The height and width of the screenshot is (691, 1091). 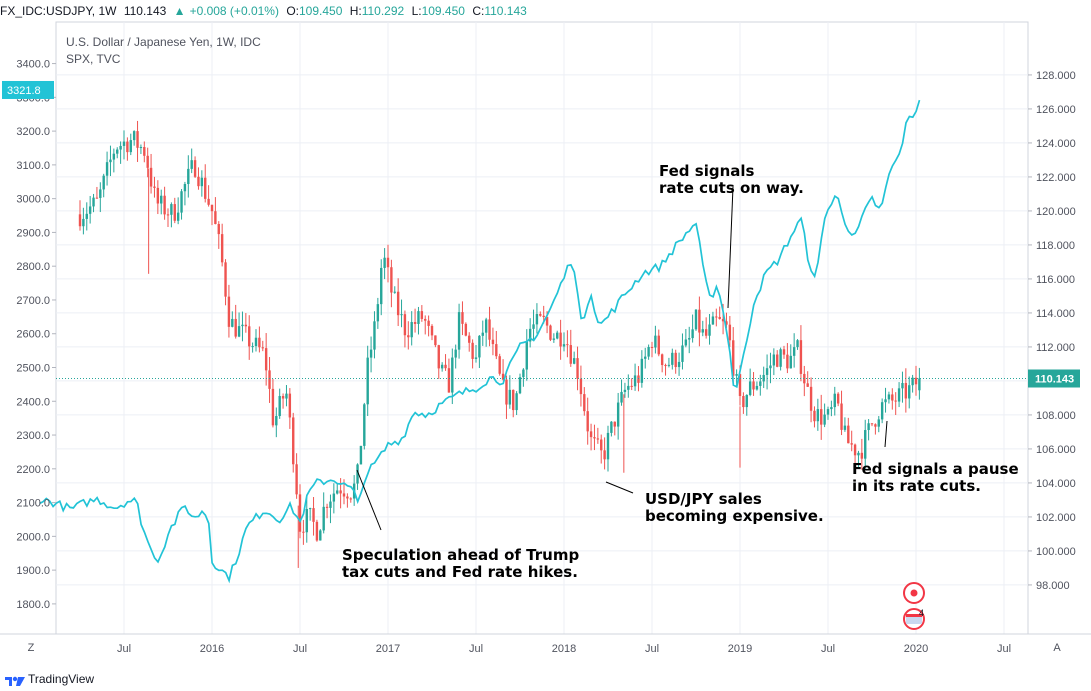 I want to click on calendar-event-icon: 4, so click(x=914, y=606).